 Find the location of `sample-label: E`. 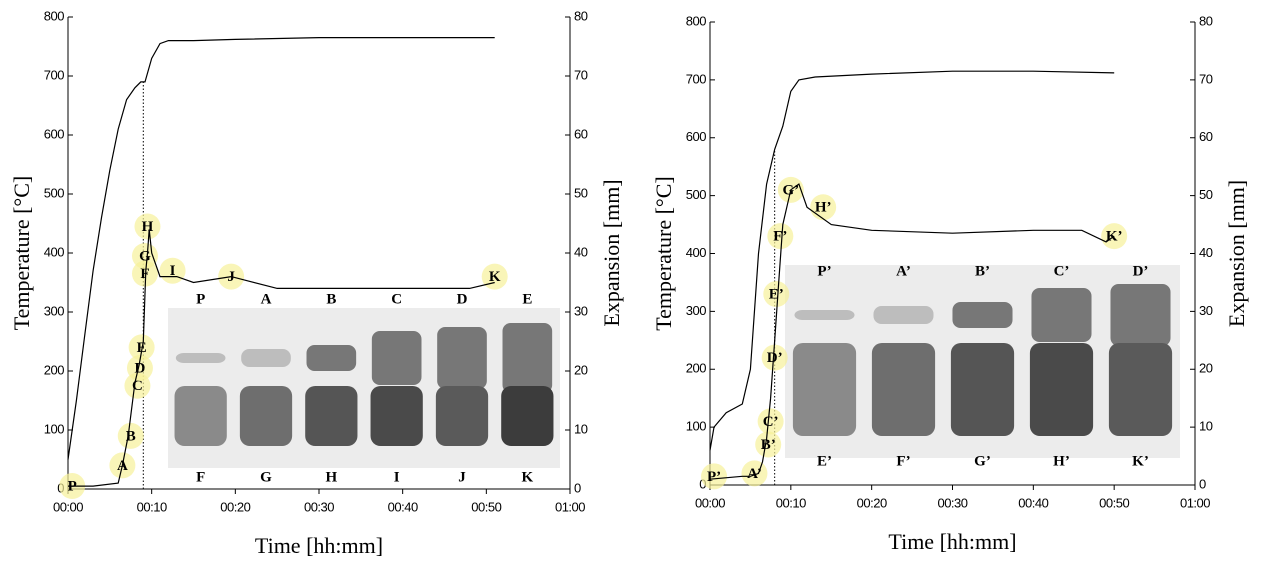

sample-label: E is located at coordinates (527, 299).